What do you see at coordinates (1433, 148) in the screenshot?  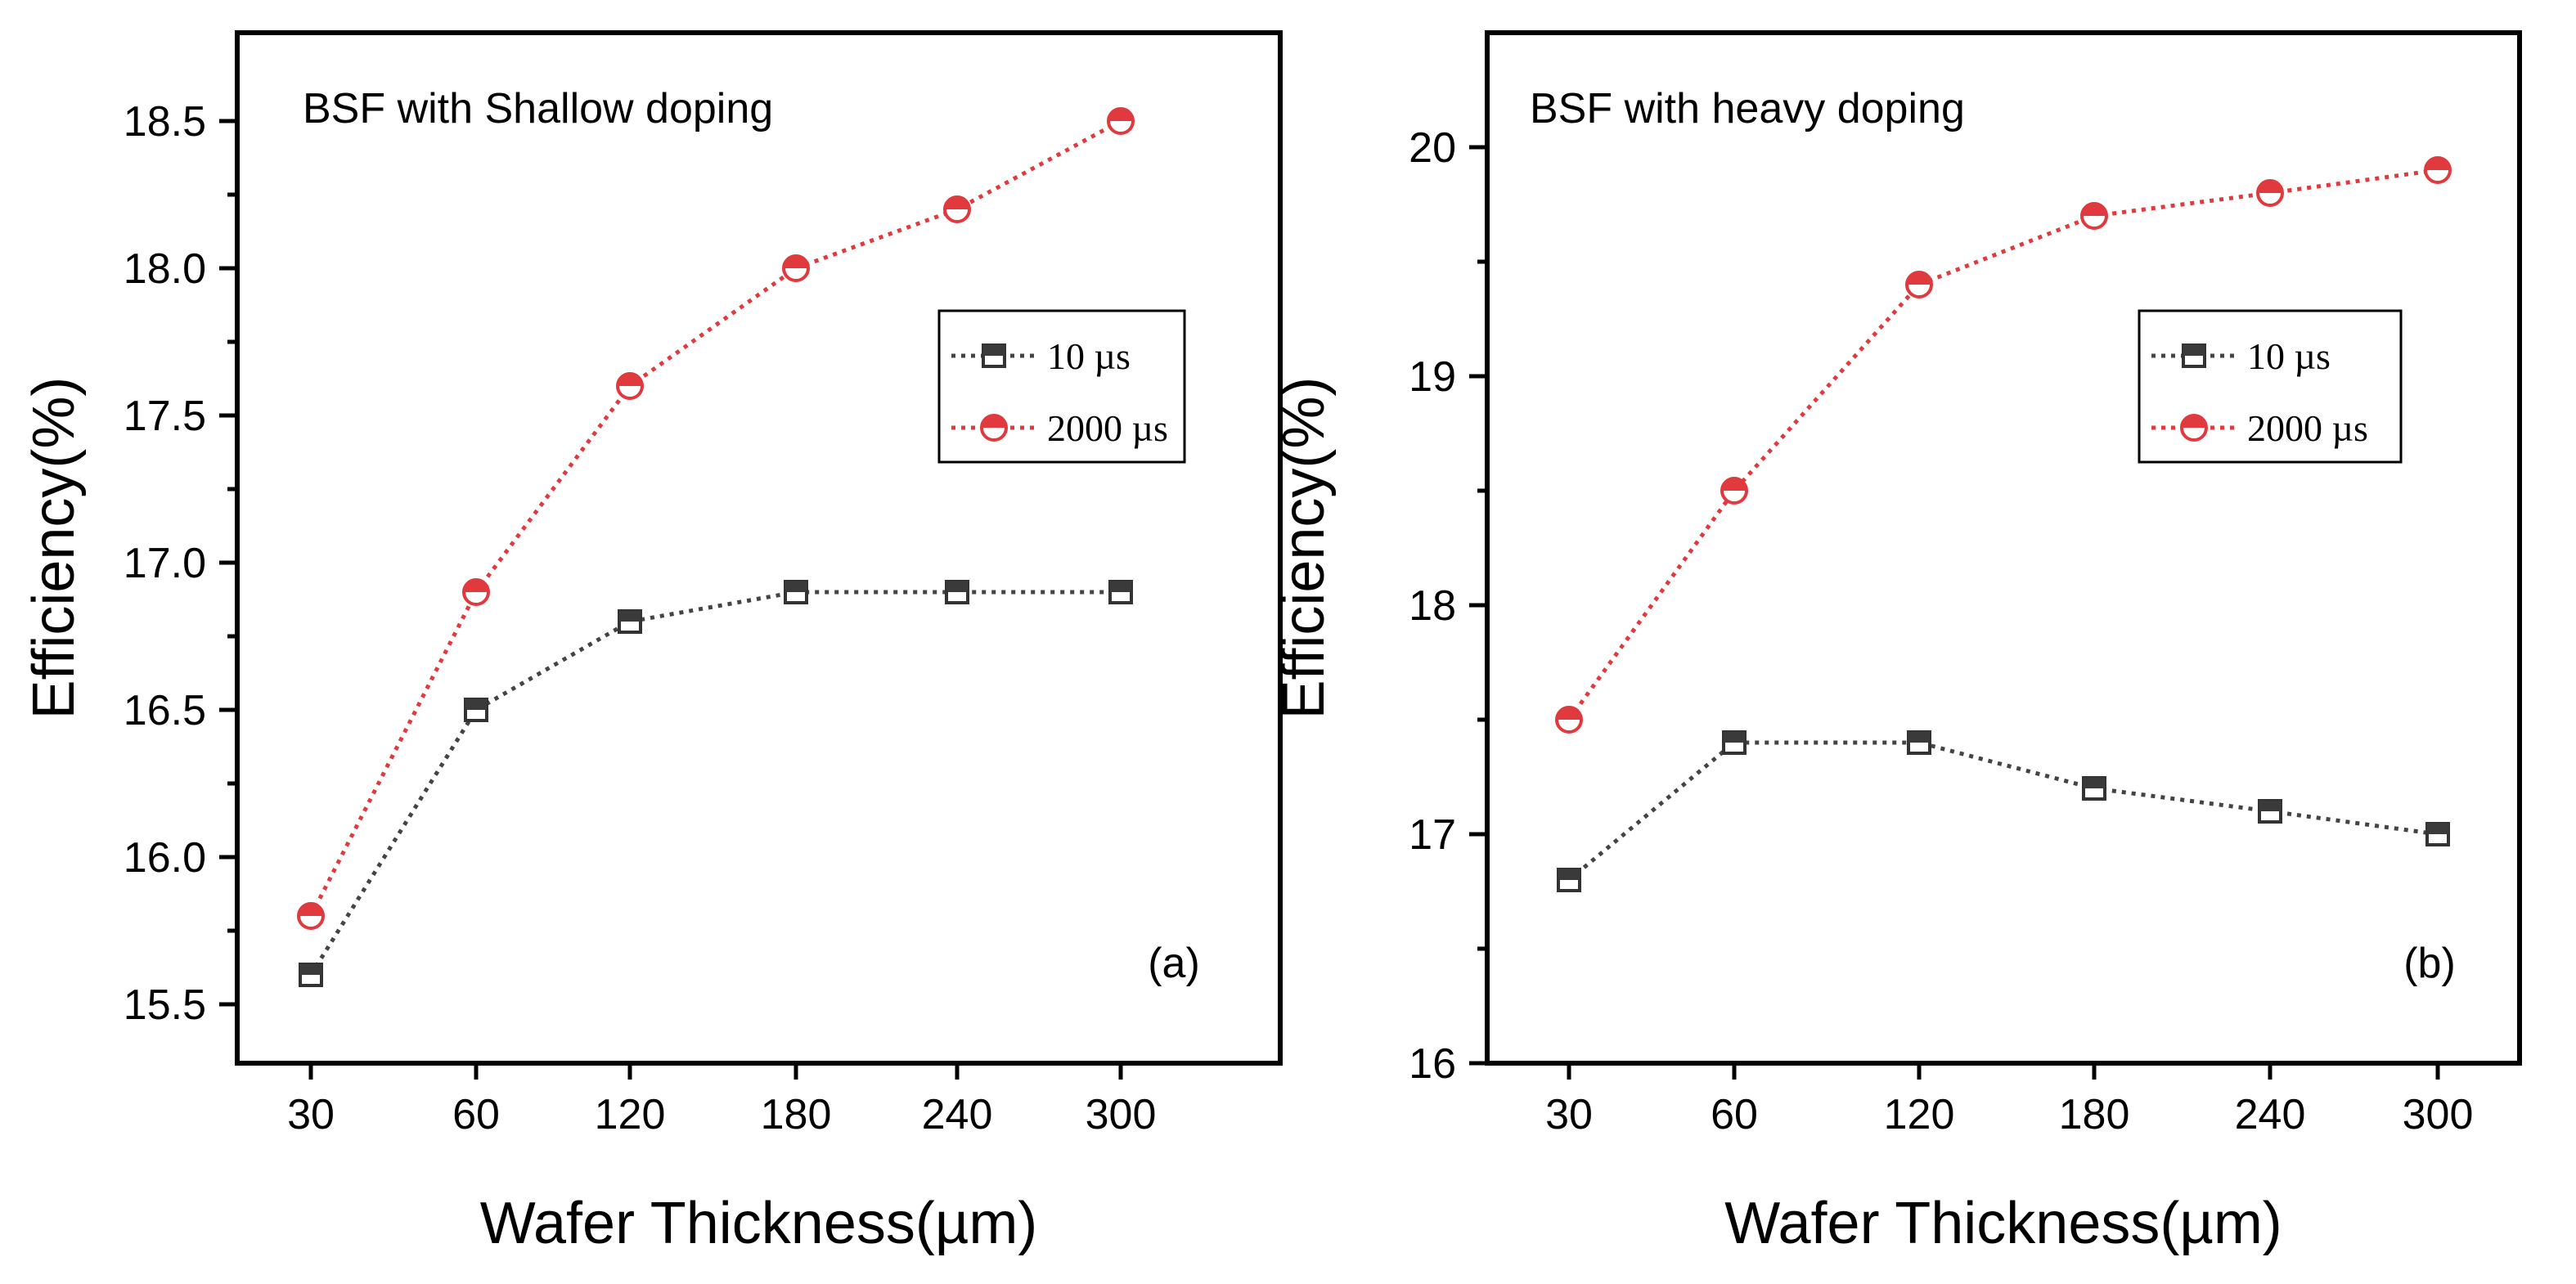 I see `y-tick-label: 20` at bounding box center [1433, 148].